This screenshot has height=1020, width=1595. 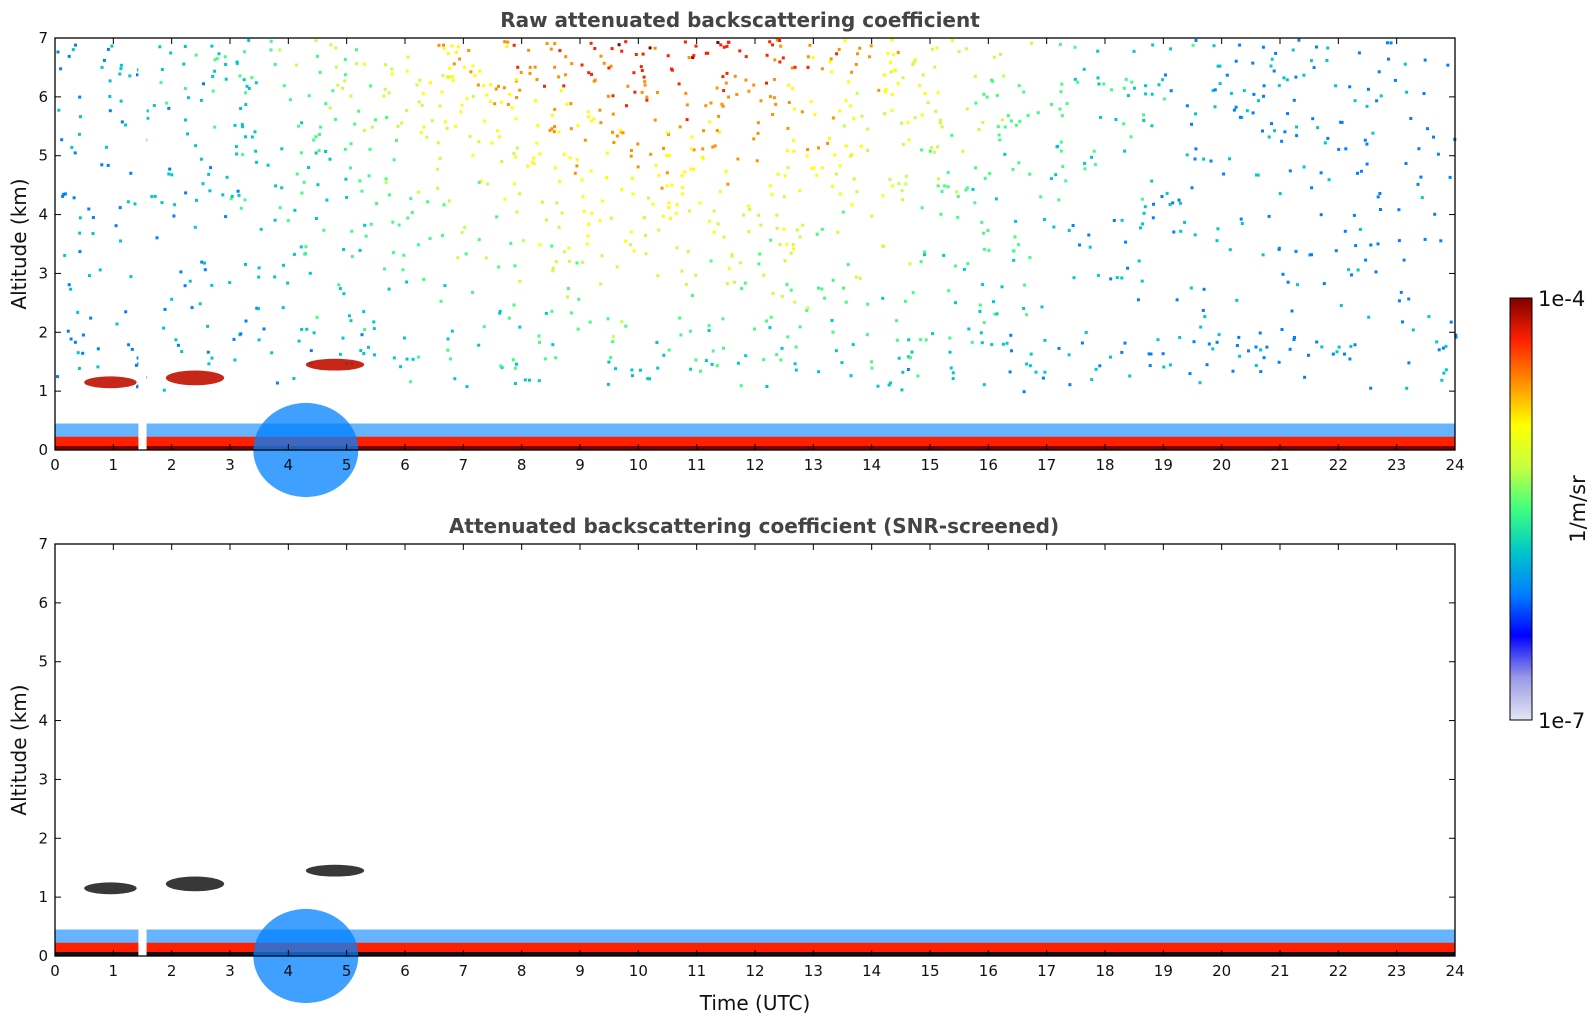 What do you see at coordinates (55, 465) in the screenshot?
I see `x-tick-label: 0` at bounding box center [55, 465].